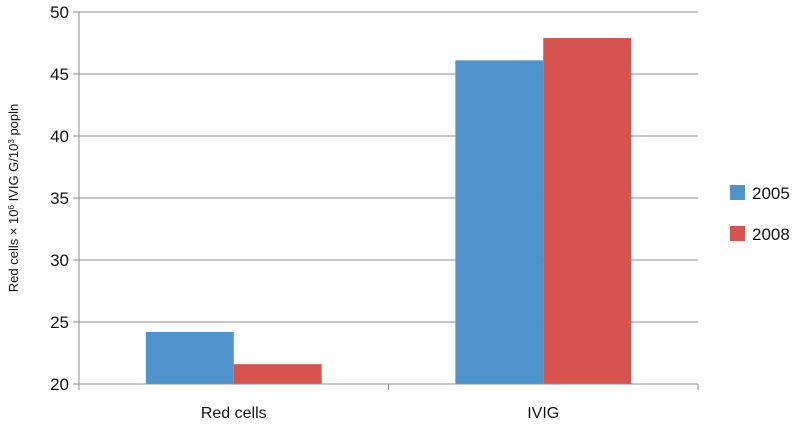 The image size is (801, 425). What do you see at coordinates (543, 413) in the screenshot?
I see `x-category-label: IVIG` at bounding box center [543, 413].